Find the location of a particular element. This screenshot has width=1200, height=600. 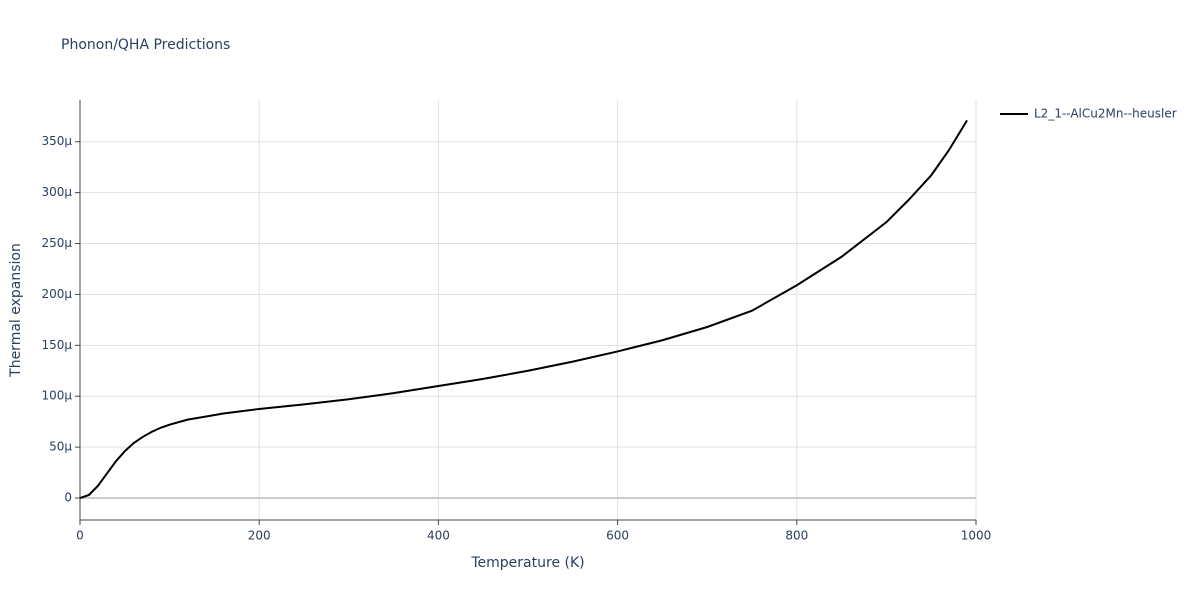

x-tick-label: 200 is located at coordinates (259, 536).